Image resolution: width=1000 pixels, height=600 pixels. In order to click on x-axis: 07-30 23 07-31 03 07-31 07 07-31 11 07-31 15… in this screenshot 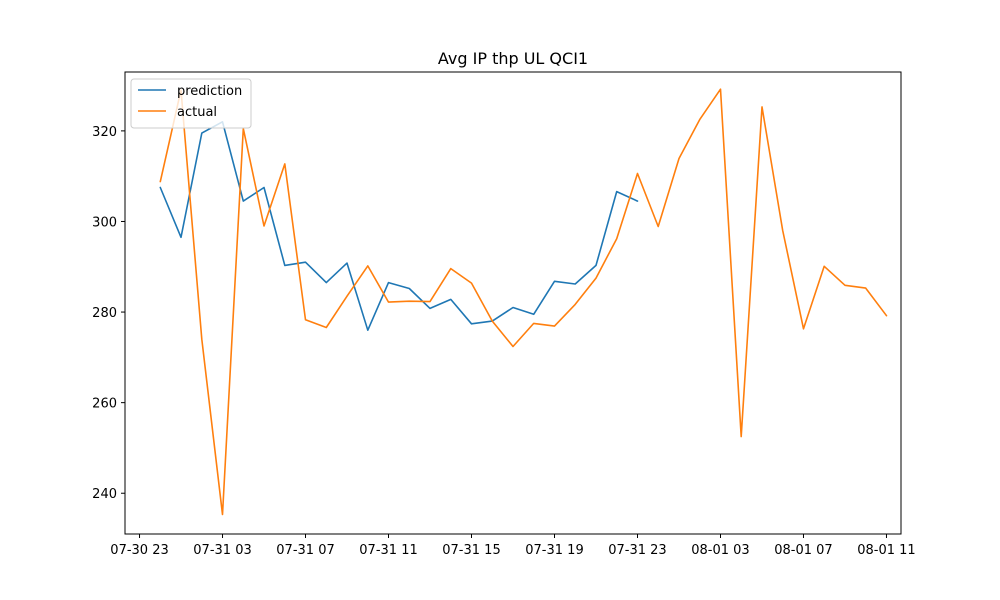, I will do `click(513, 546)`.